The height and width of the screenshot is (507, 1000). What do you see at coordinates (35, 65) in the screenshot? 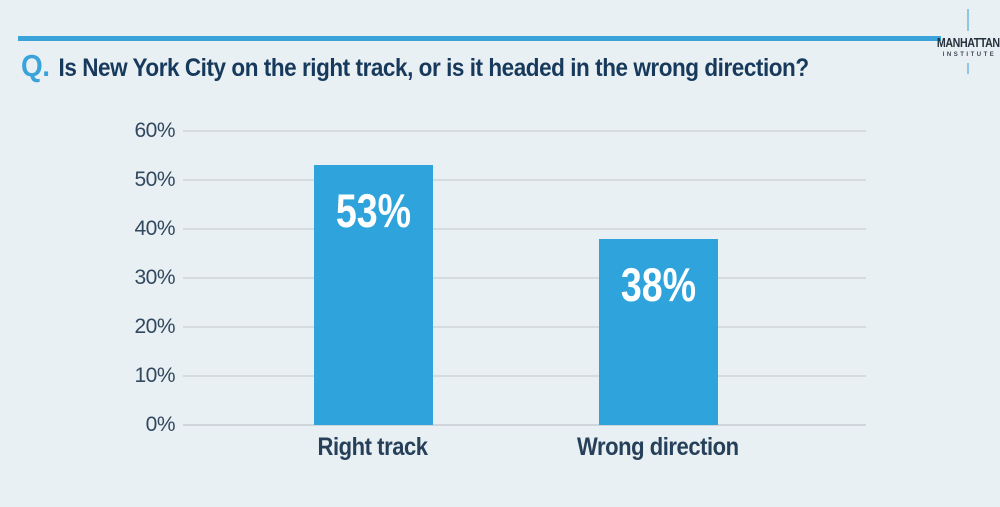
I see `q-label: Q.` at bounding box center [35, 65].